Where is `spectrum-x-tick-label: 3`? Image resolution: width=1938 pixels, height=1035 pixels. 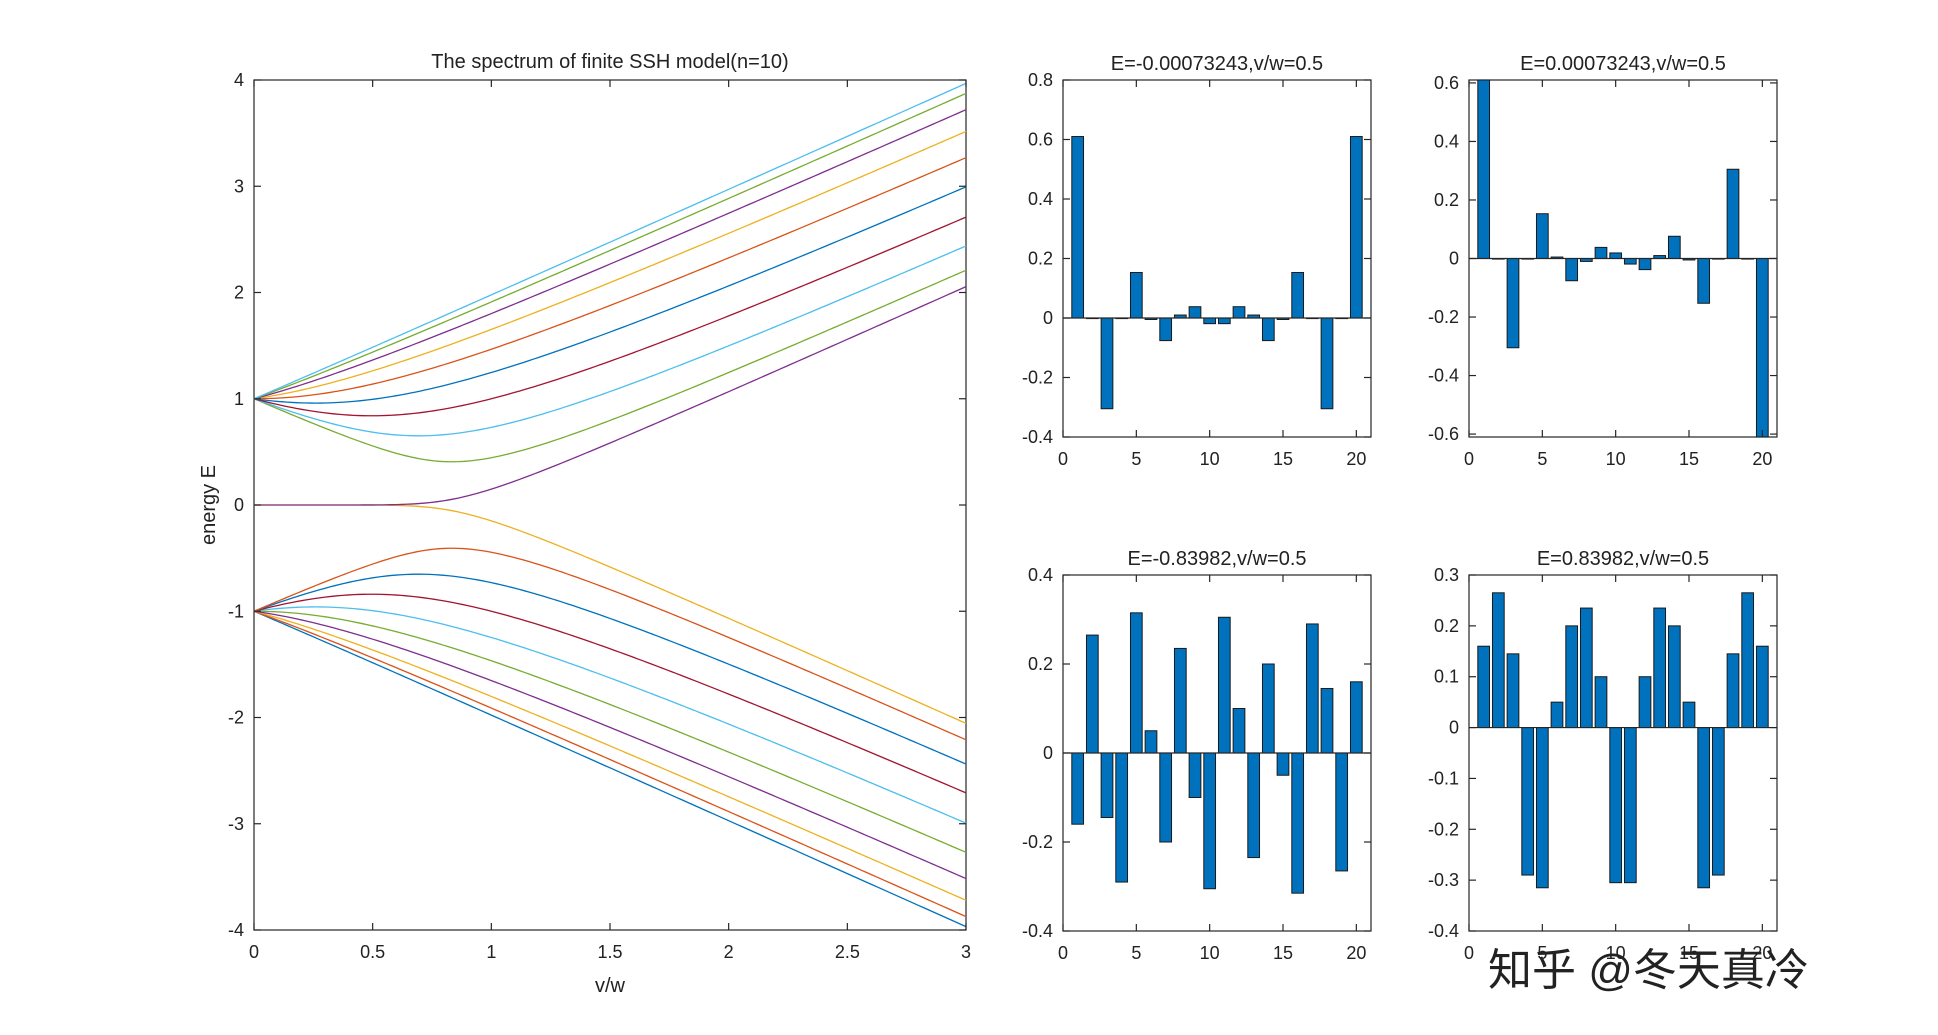
spectrum-x-tick-label: 3 is located at coordinates (966, 952).